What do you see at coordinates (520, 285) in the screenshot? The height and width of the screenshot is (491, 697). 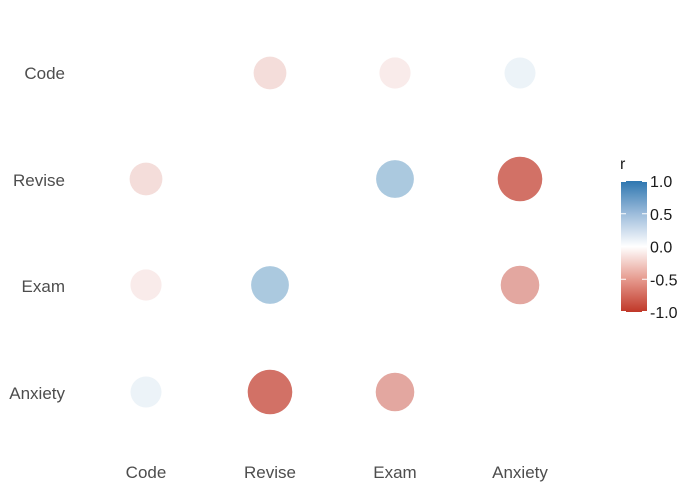 I see `corr-point-anxiety-exam` at bounding box center [520, 285].